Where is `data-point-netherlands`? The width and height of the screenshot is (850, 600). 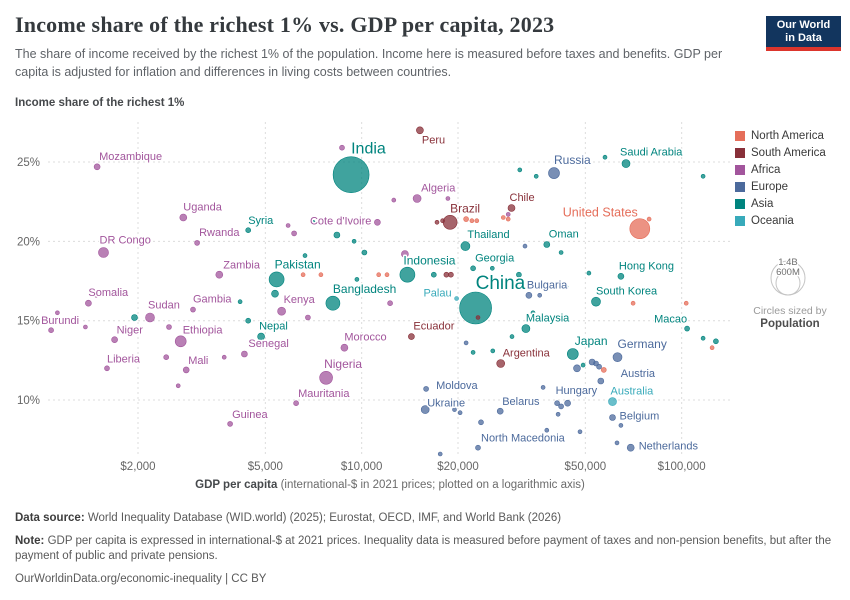
data-point-netherlands is located at coordinates (630, 447).